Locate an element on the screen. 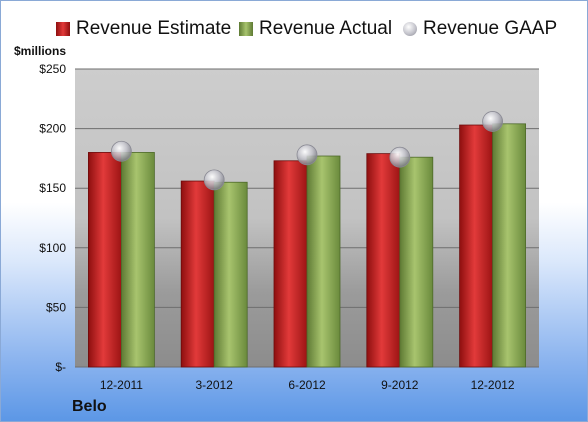  x-tick-label: 12-2011 is located at coordinates (121, 385).